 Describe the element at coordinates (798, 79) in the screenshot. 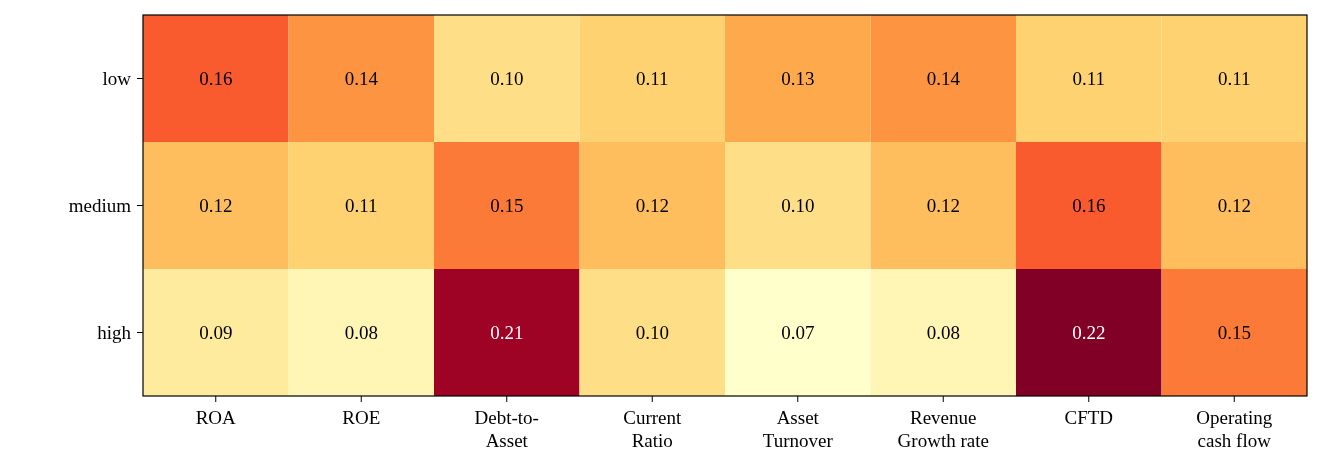

I see `data-label: 0.13` at that location.